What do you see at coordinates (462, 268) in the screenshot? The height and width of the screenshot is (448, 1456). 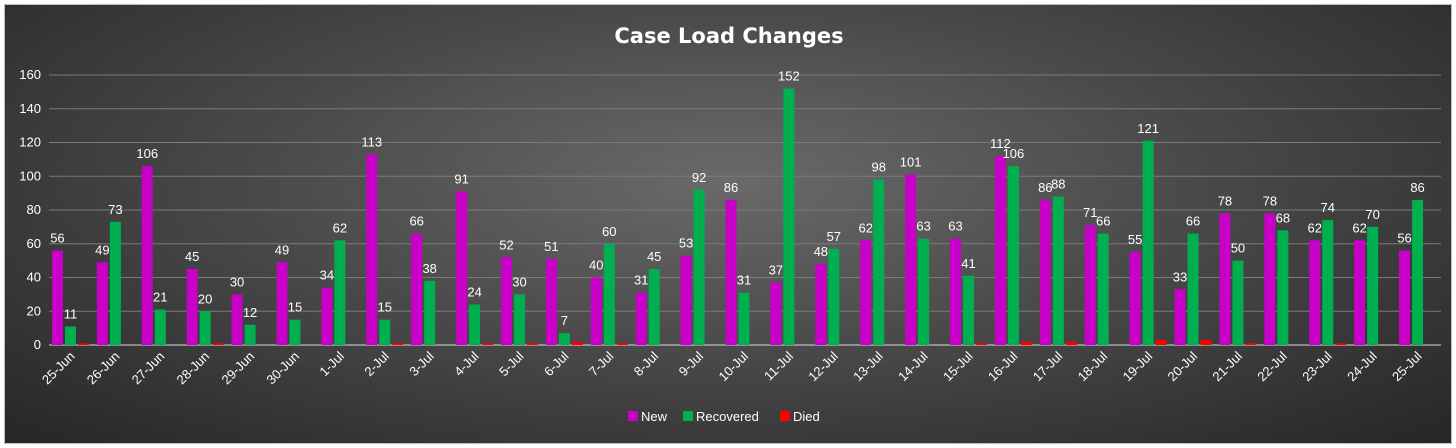 I see `bar-new-4-Jul` at bounding box center [462, 268].